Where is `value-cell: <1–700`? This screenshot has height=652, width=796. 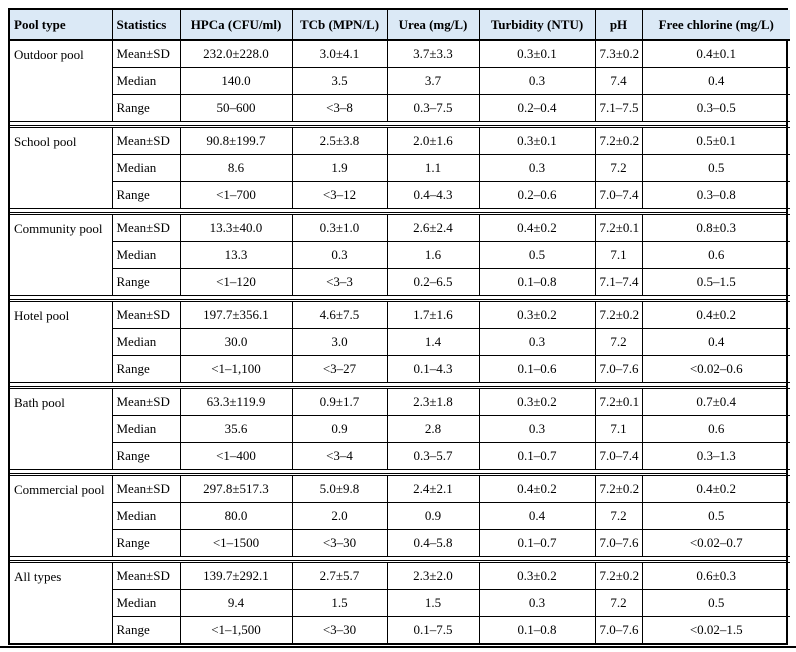
value-cell: <1–700 is located at coordinates (236, 195).